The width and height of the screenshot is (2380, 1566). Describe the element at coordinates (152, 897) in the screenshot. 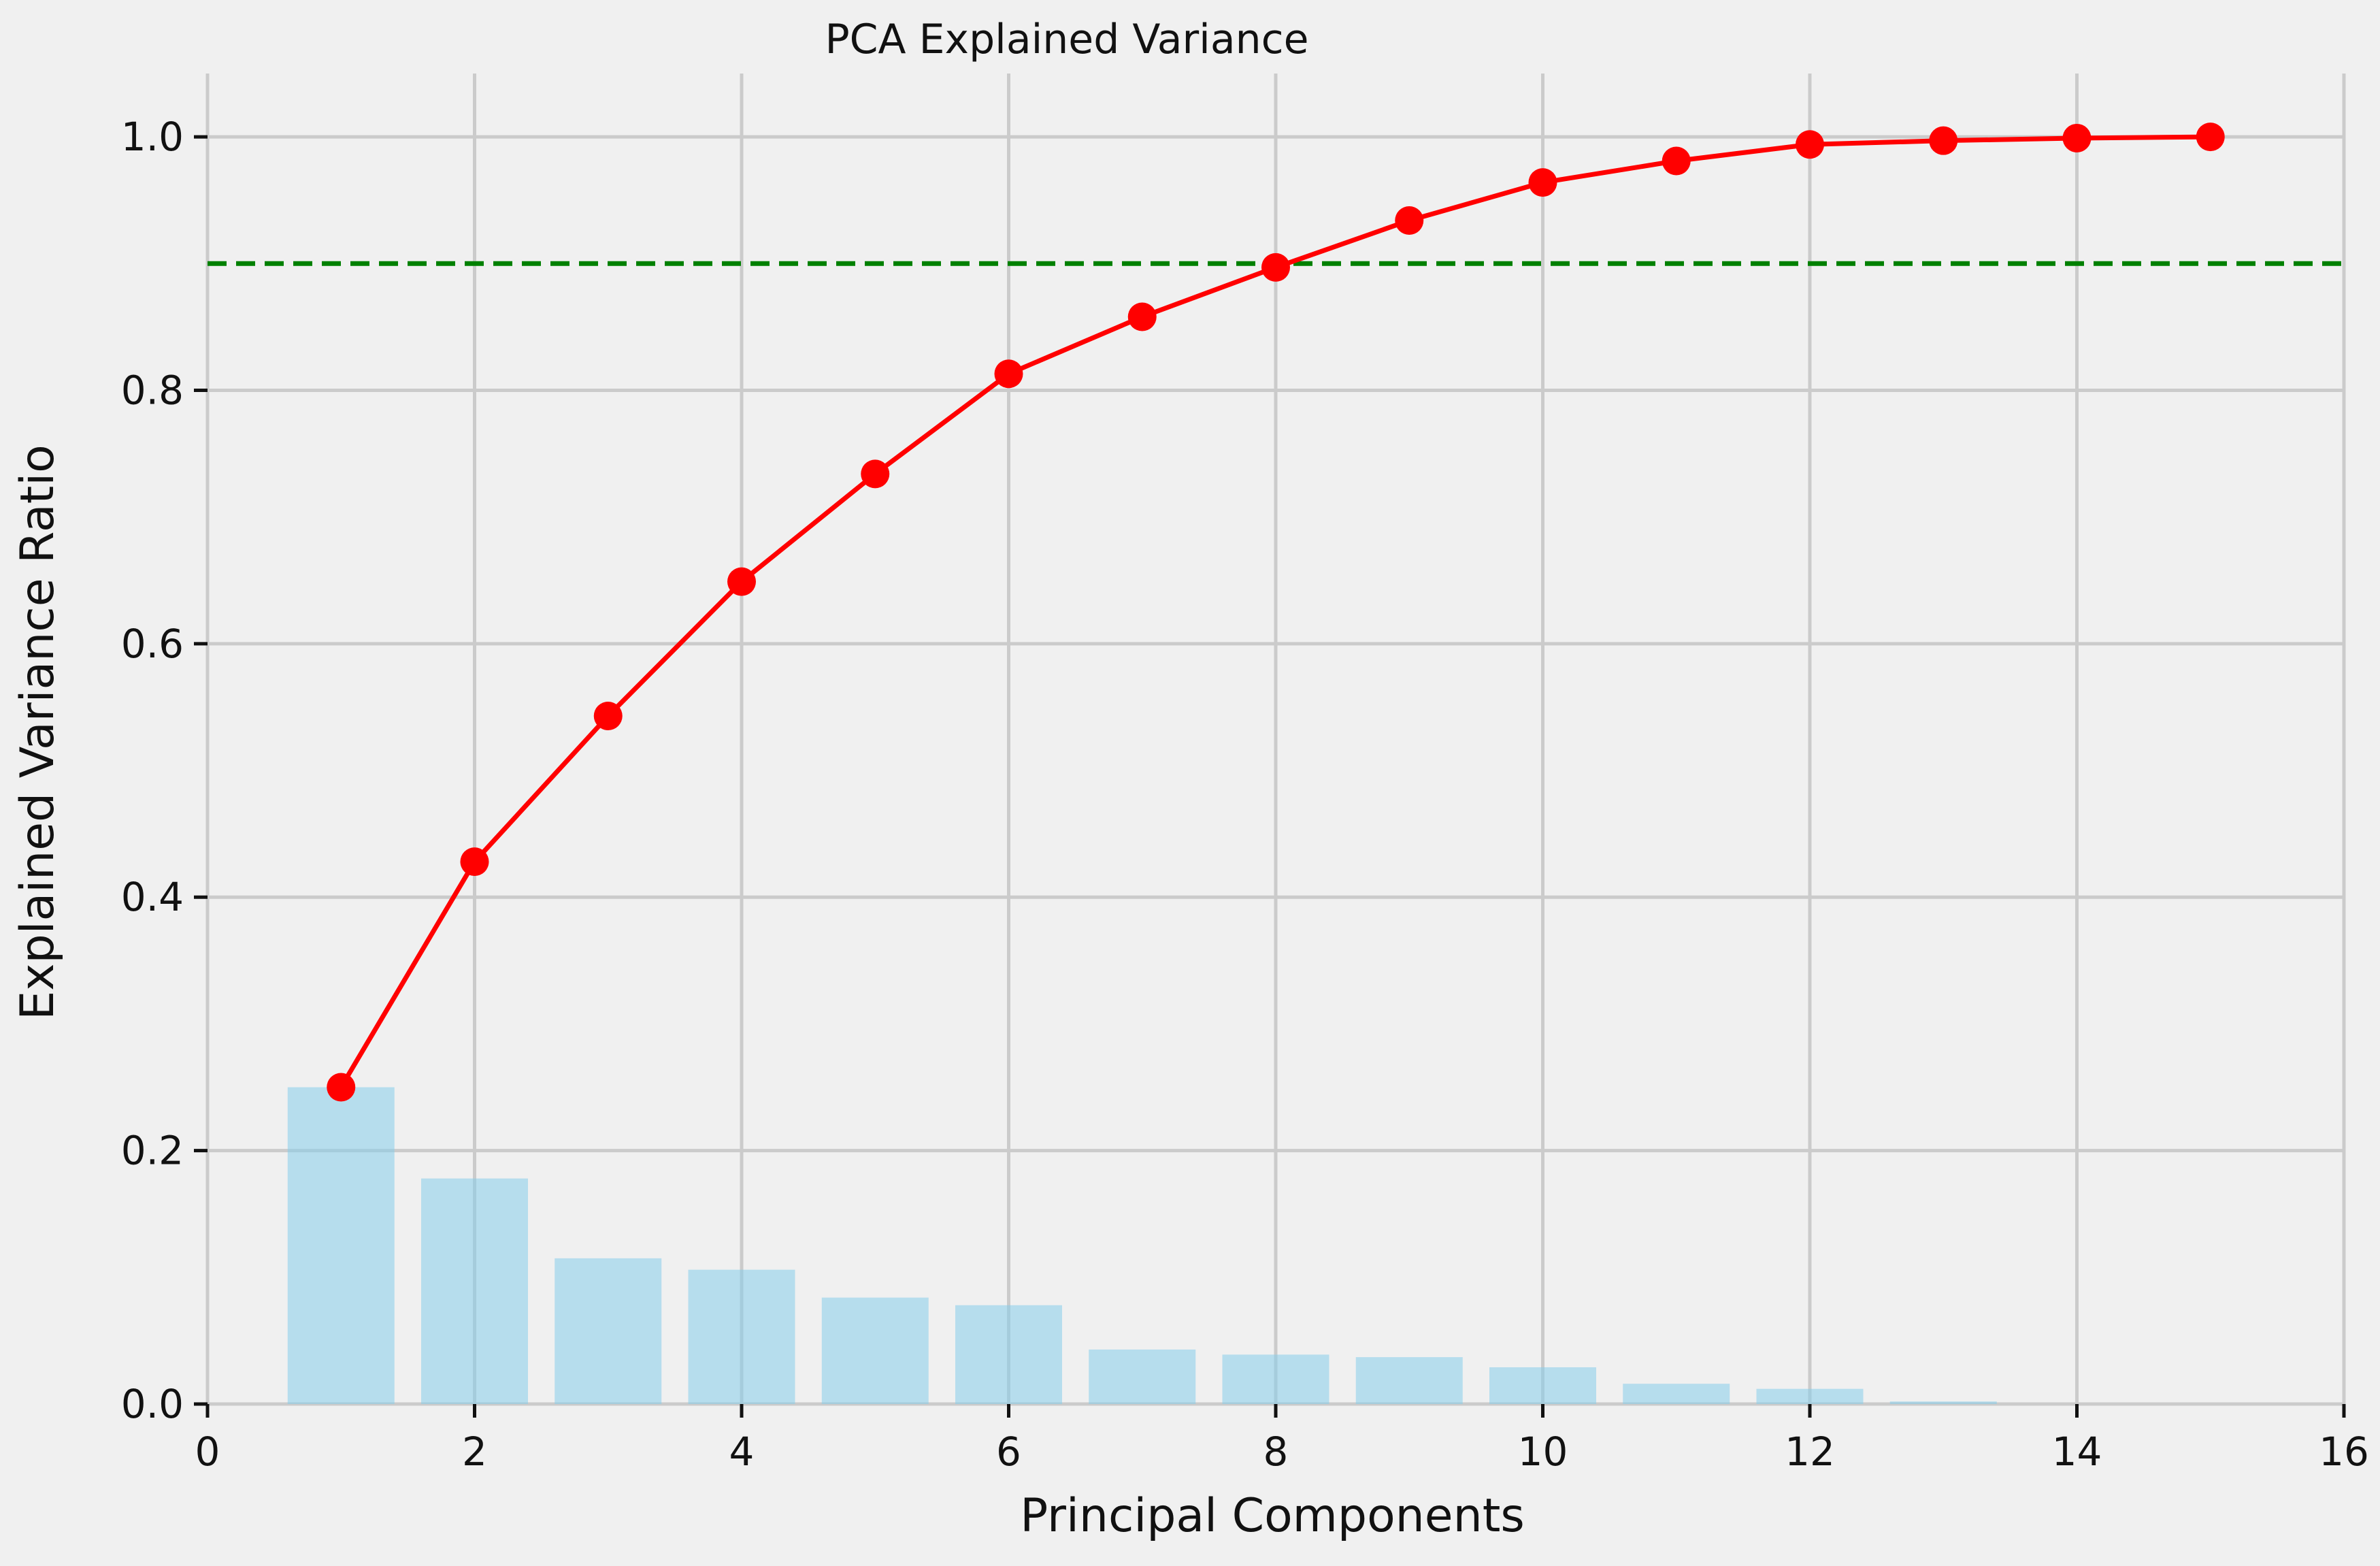

I see `y-tick-label: 0.4` at that location.